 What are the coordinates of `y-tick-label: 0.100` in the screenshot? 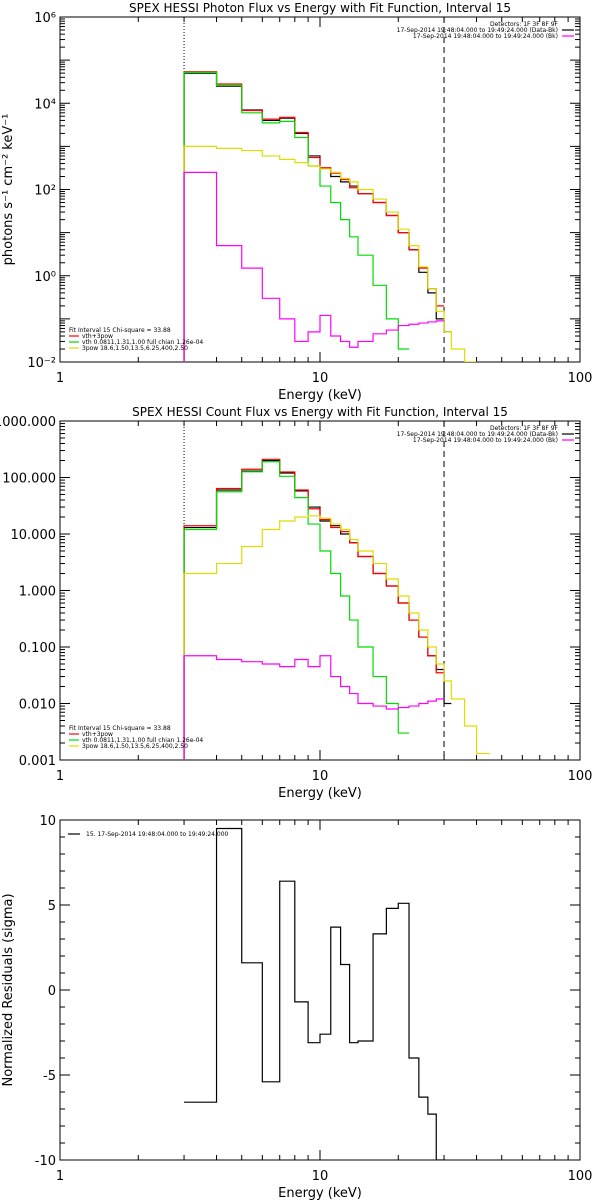 It's located at (37, 648).